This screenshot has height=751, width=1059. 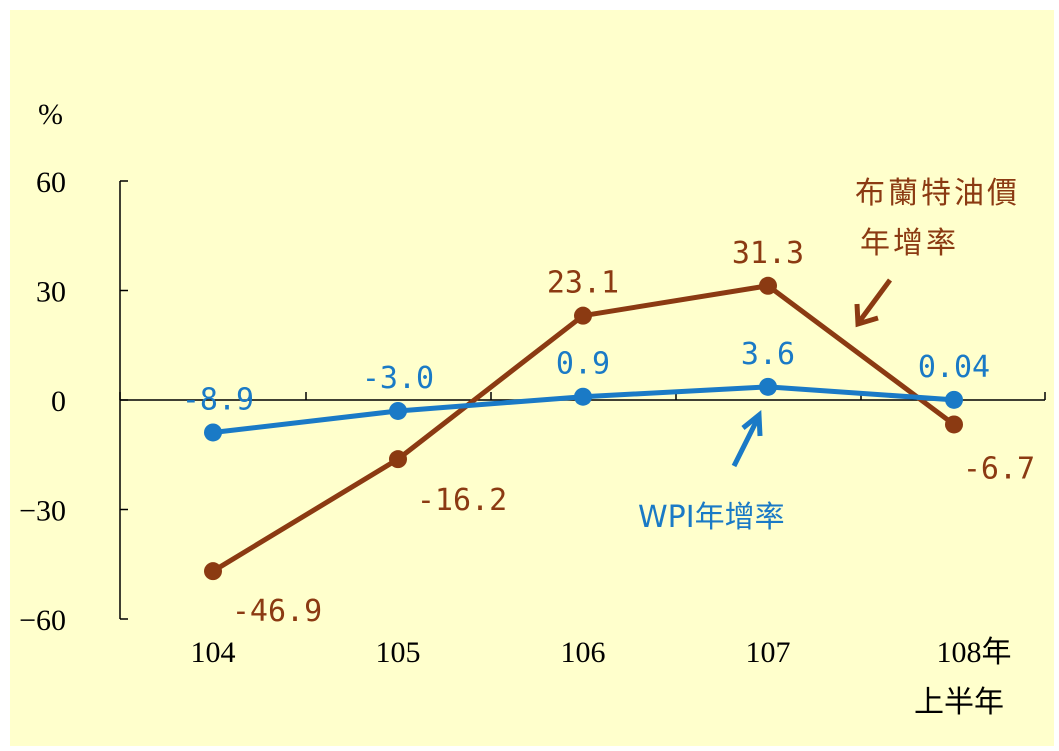 What do you see at coordinates (213, 652) in the screenshot?
I see `x-tick-label: 104` at bounding box center [213, 652].